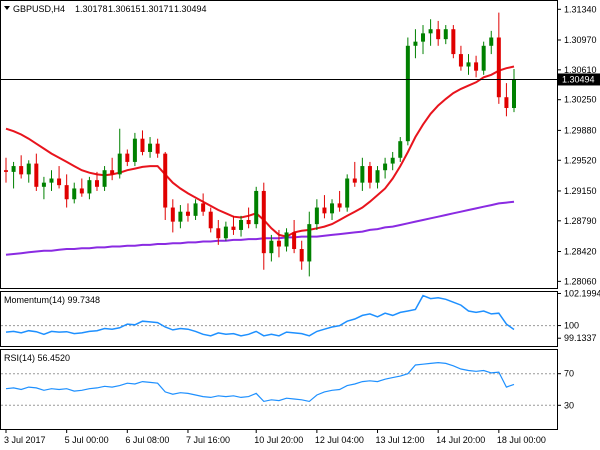  What do you see at coordinates (578, 79) in the screenshot?
I see `current-price-label: 1.30494` at bounding box center [578, 79].